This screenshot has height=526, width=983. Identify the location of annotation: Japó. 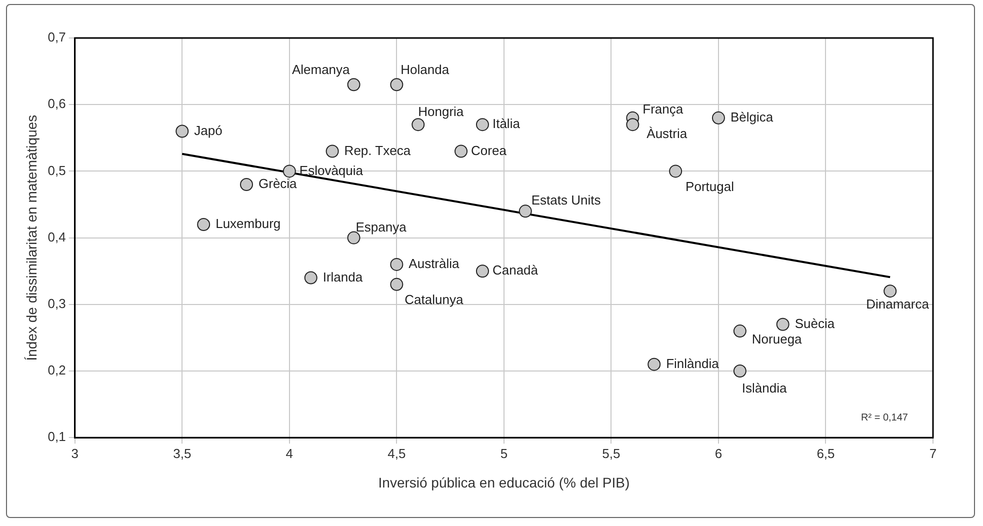
(208, 130).